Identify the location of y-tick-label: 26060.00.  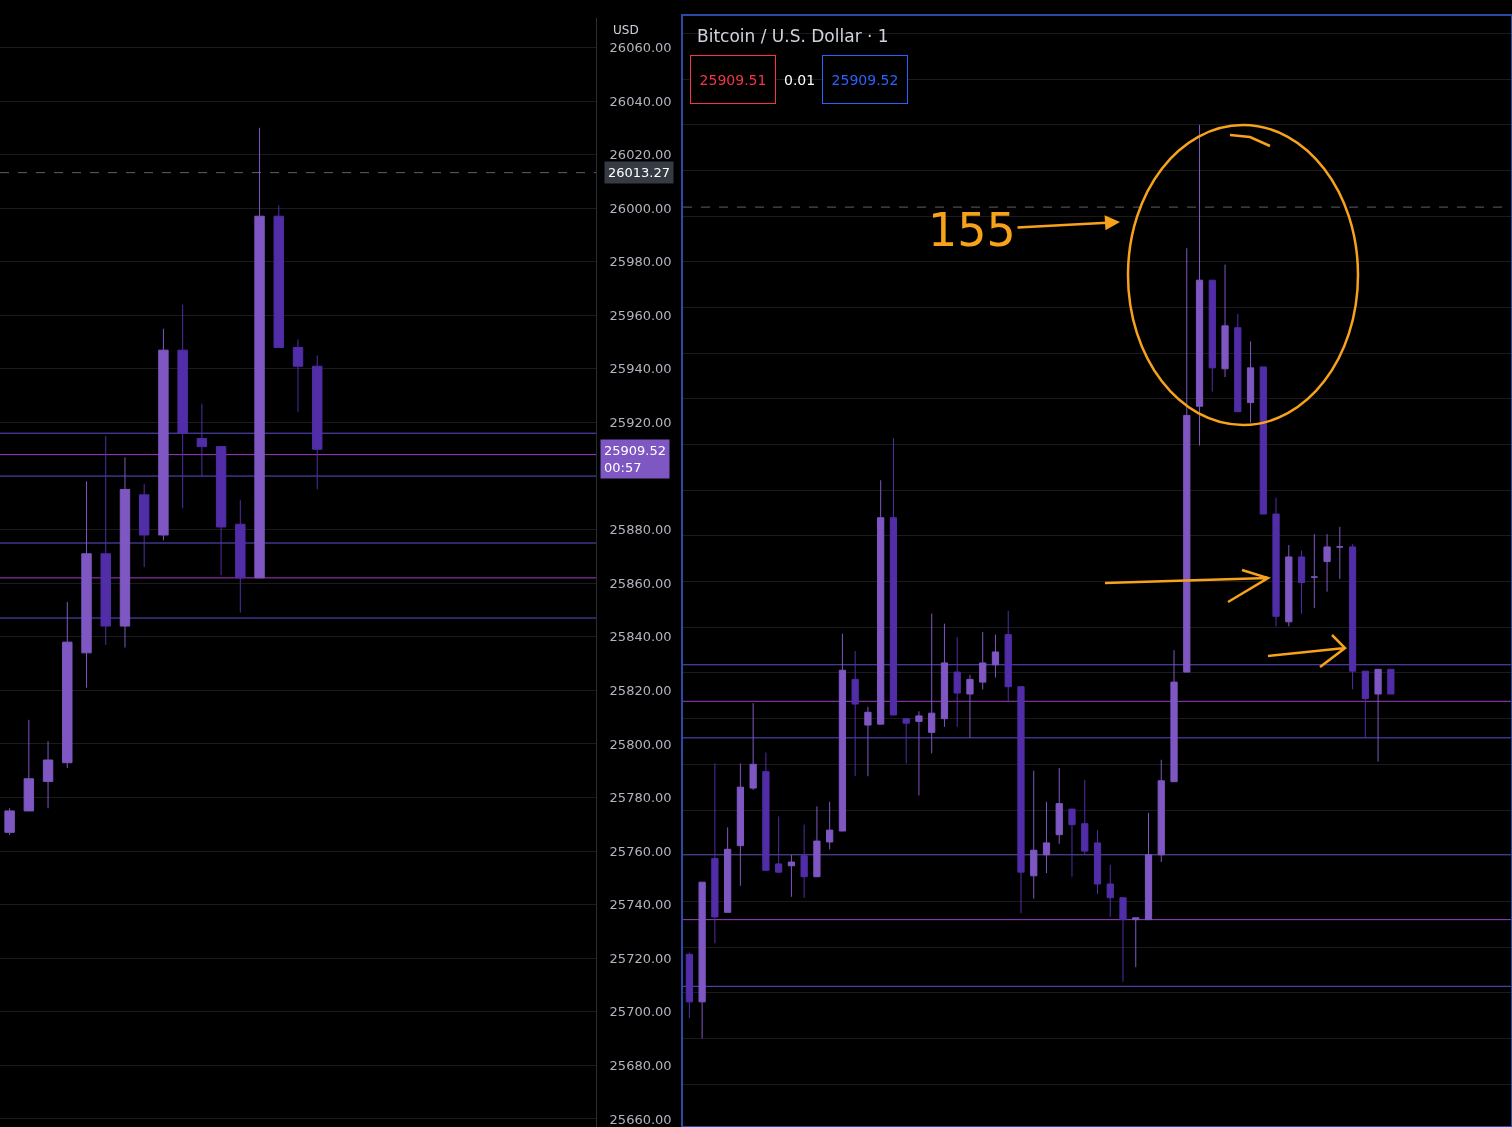
(640, 48).